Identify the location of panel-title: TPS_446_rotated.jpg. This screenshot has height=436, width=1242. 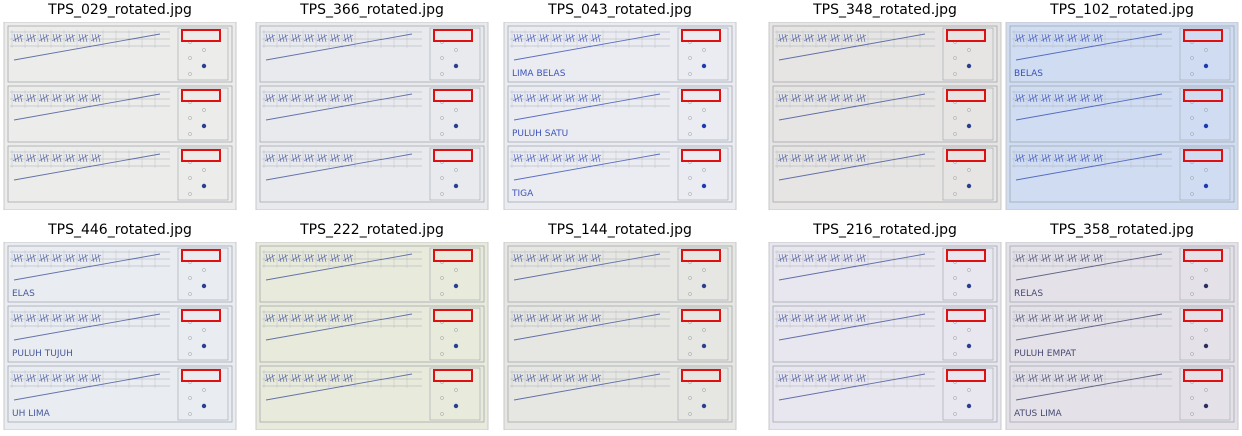
(120, 230).